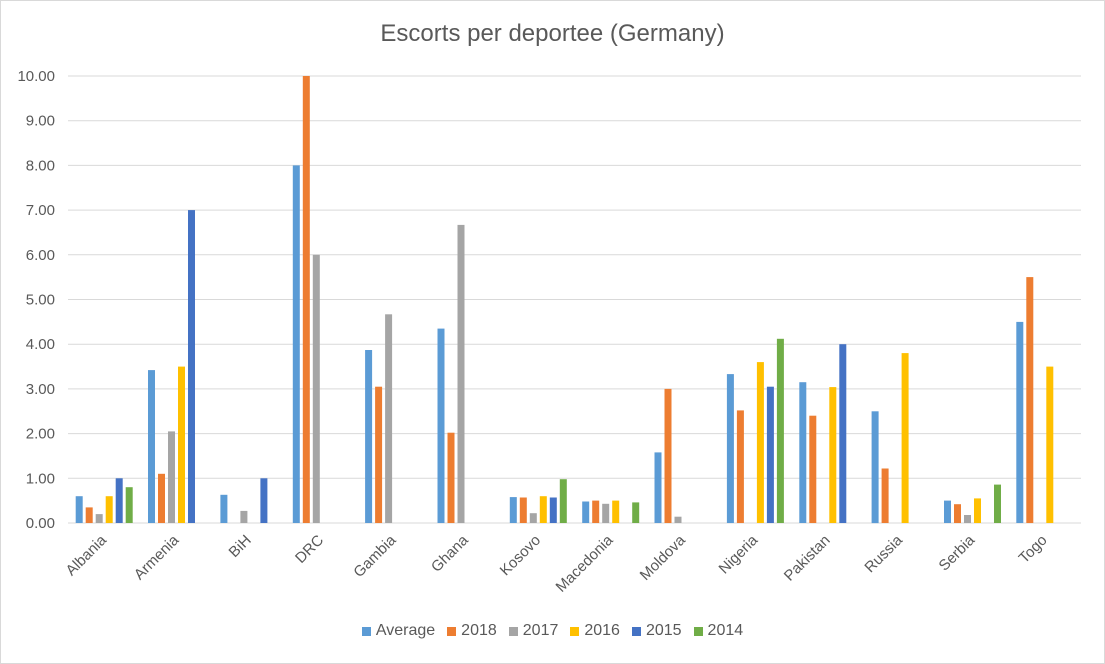 This screenshot has width=1105, height=664. Describe the element at coordinates (79, 509) in the screenshot. I see `bar-albania-average` at that location.